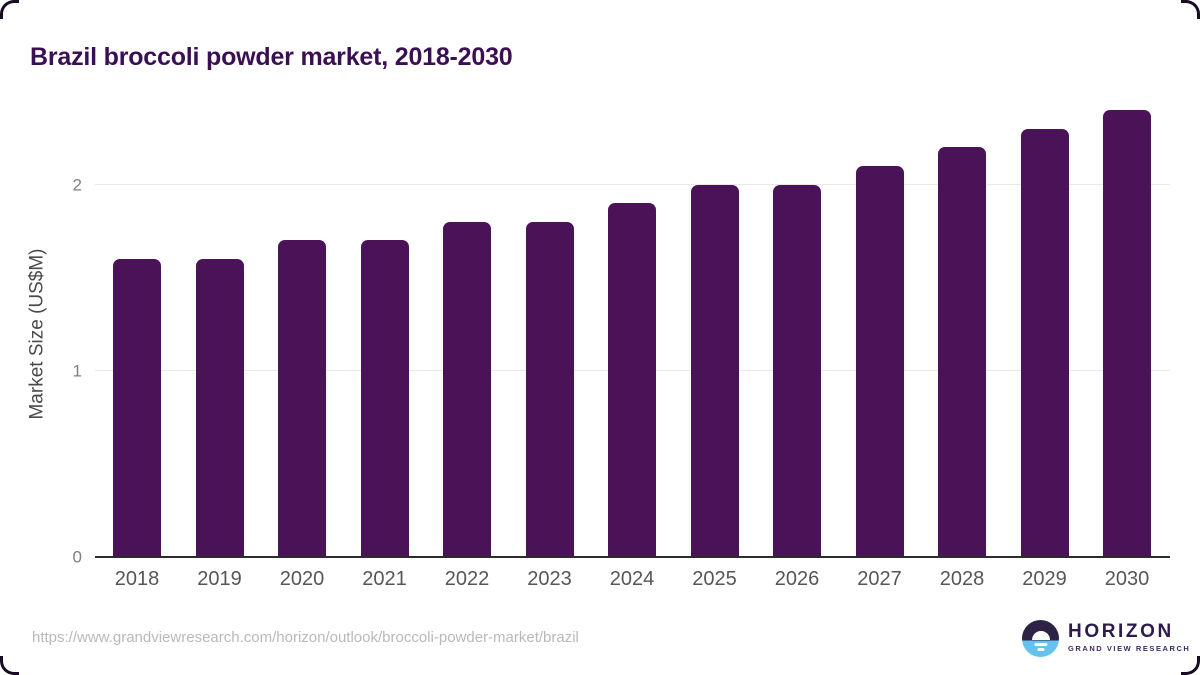 The image size is (1200, 675). I want to click on horizon-logo: HORIZON GRAND VIEW RESEARCH, so click(1106, 640).